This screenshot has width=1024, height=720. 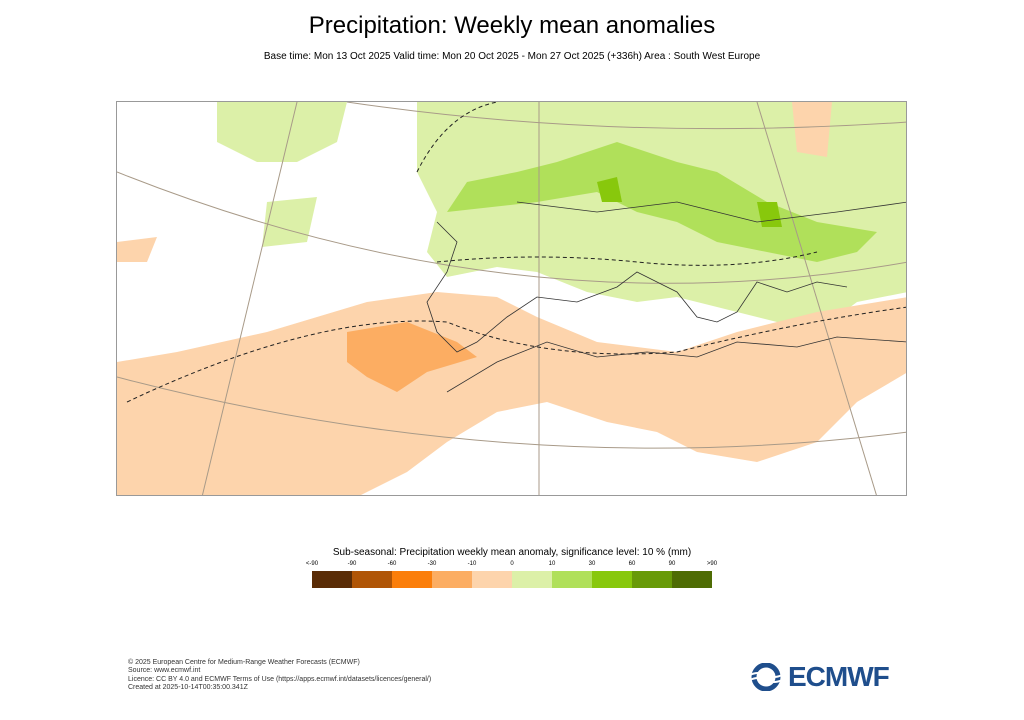 I want to click on logo-text: ECMWF, so click(x=839, y=676).